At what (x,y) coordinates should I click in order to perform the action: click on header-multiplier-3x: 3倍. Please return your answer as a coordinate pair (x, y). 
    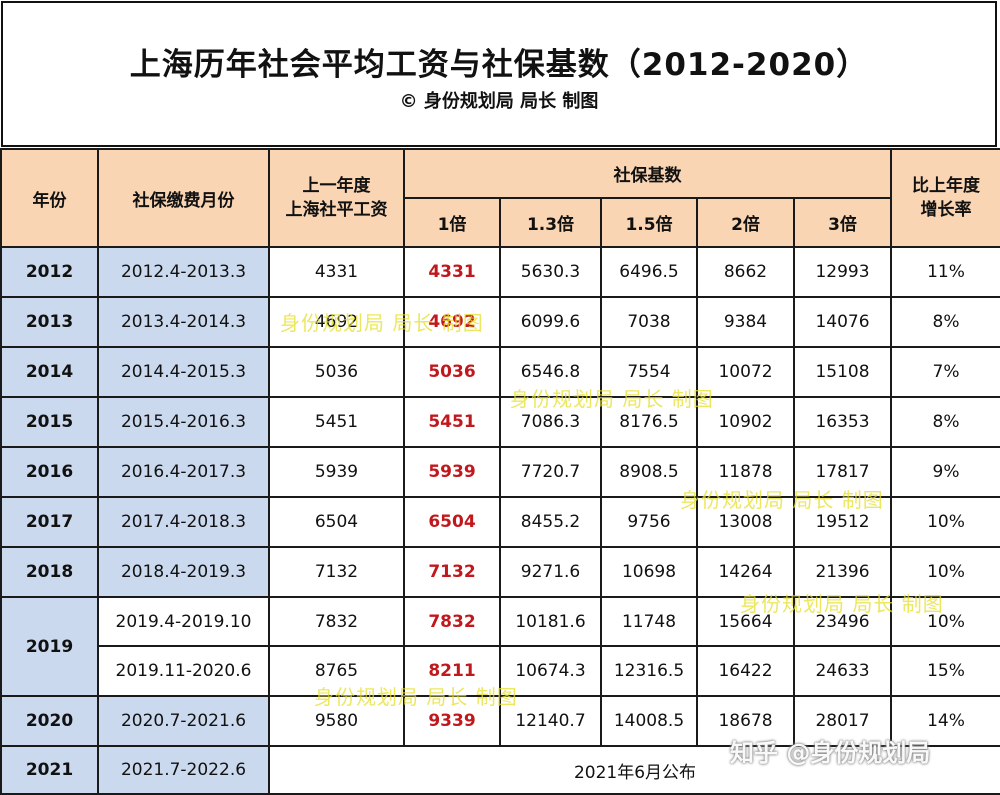
    Looking at the image, I should click on (842, 222).